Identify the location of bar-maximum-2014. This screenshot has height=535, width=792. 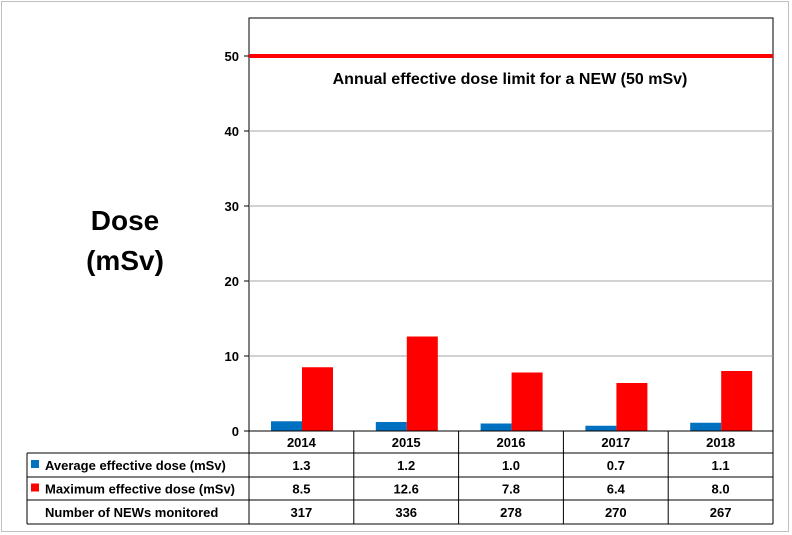
(317, 399).